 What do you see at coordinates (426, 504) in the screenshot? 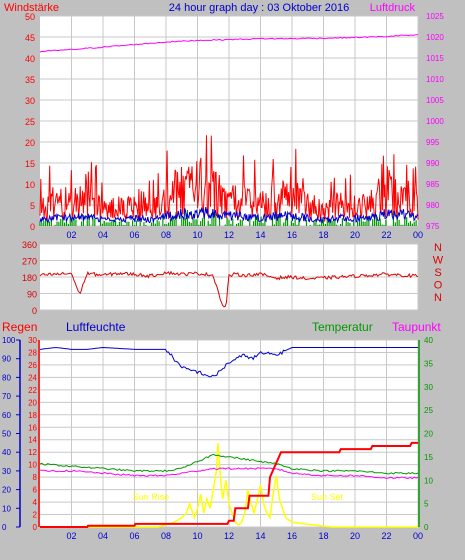
I see `temperature-tick-label: 5` at bounding box center [426, 504].